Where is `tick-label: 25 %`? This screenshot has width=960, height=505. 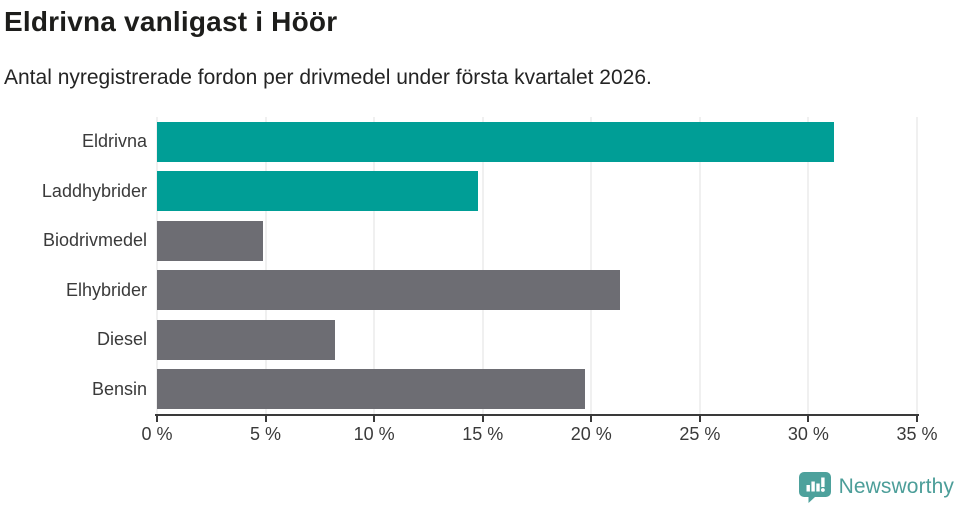
tick-label: 25 % is located at coordinates (700, 434).